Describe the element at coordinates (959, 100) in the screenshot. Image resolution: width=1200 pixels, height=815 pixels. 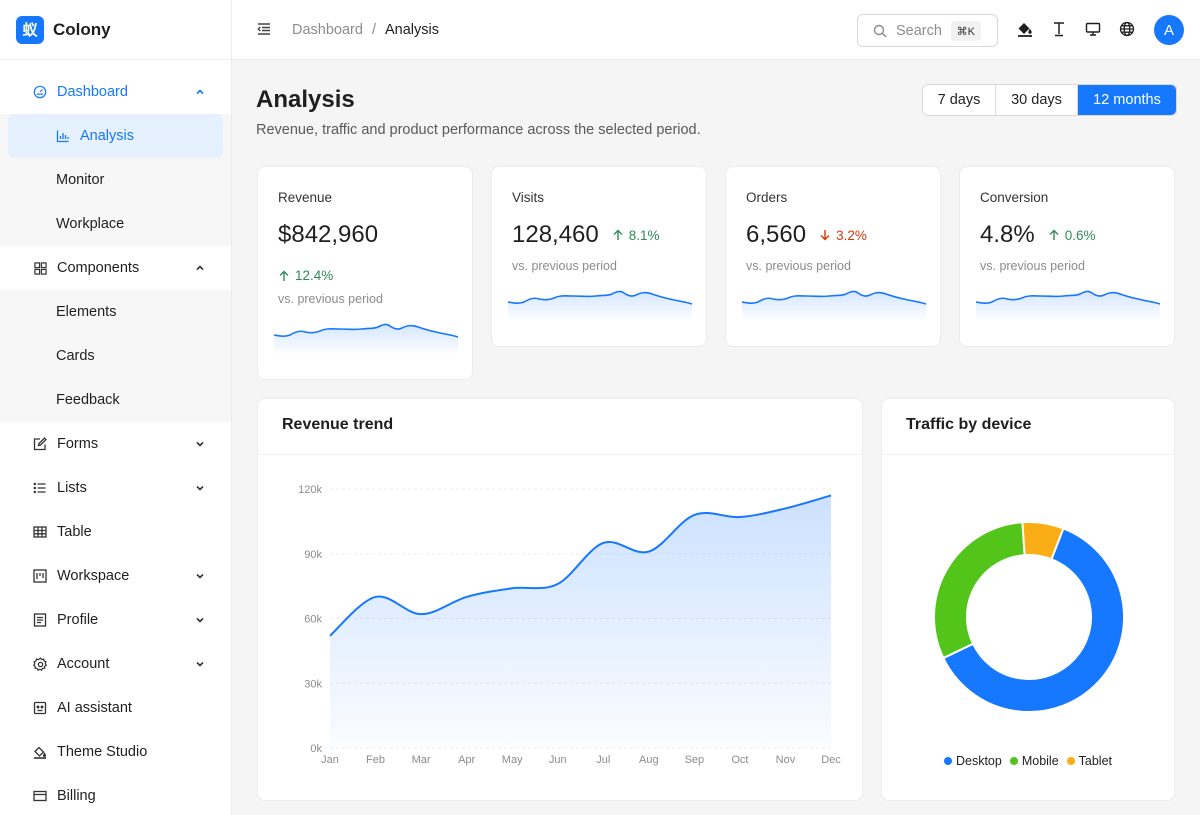
I see `range-7-days: 7 days` at that location.